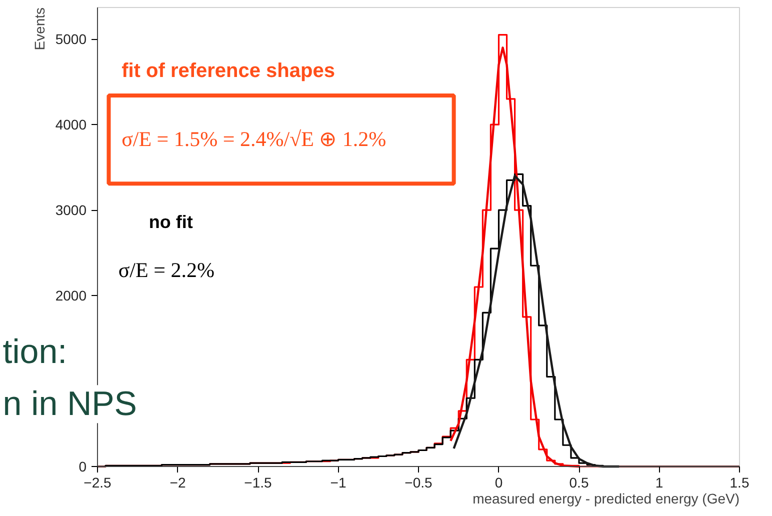 This screenshot has width=772, height=516. I want to click on y-tick-label: 0, so click(82, 466).